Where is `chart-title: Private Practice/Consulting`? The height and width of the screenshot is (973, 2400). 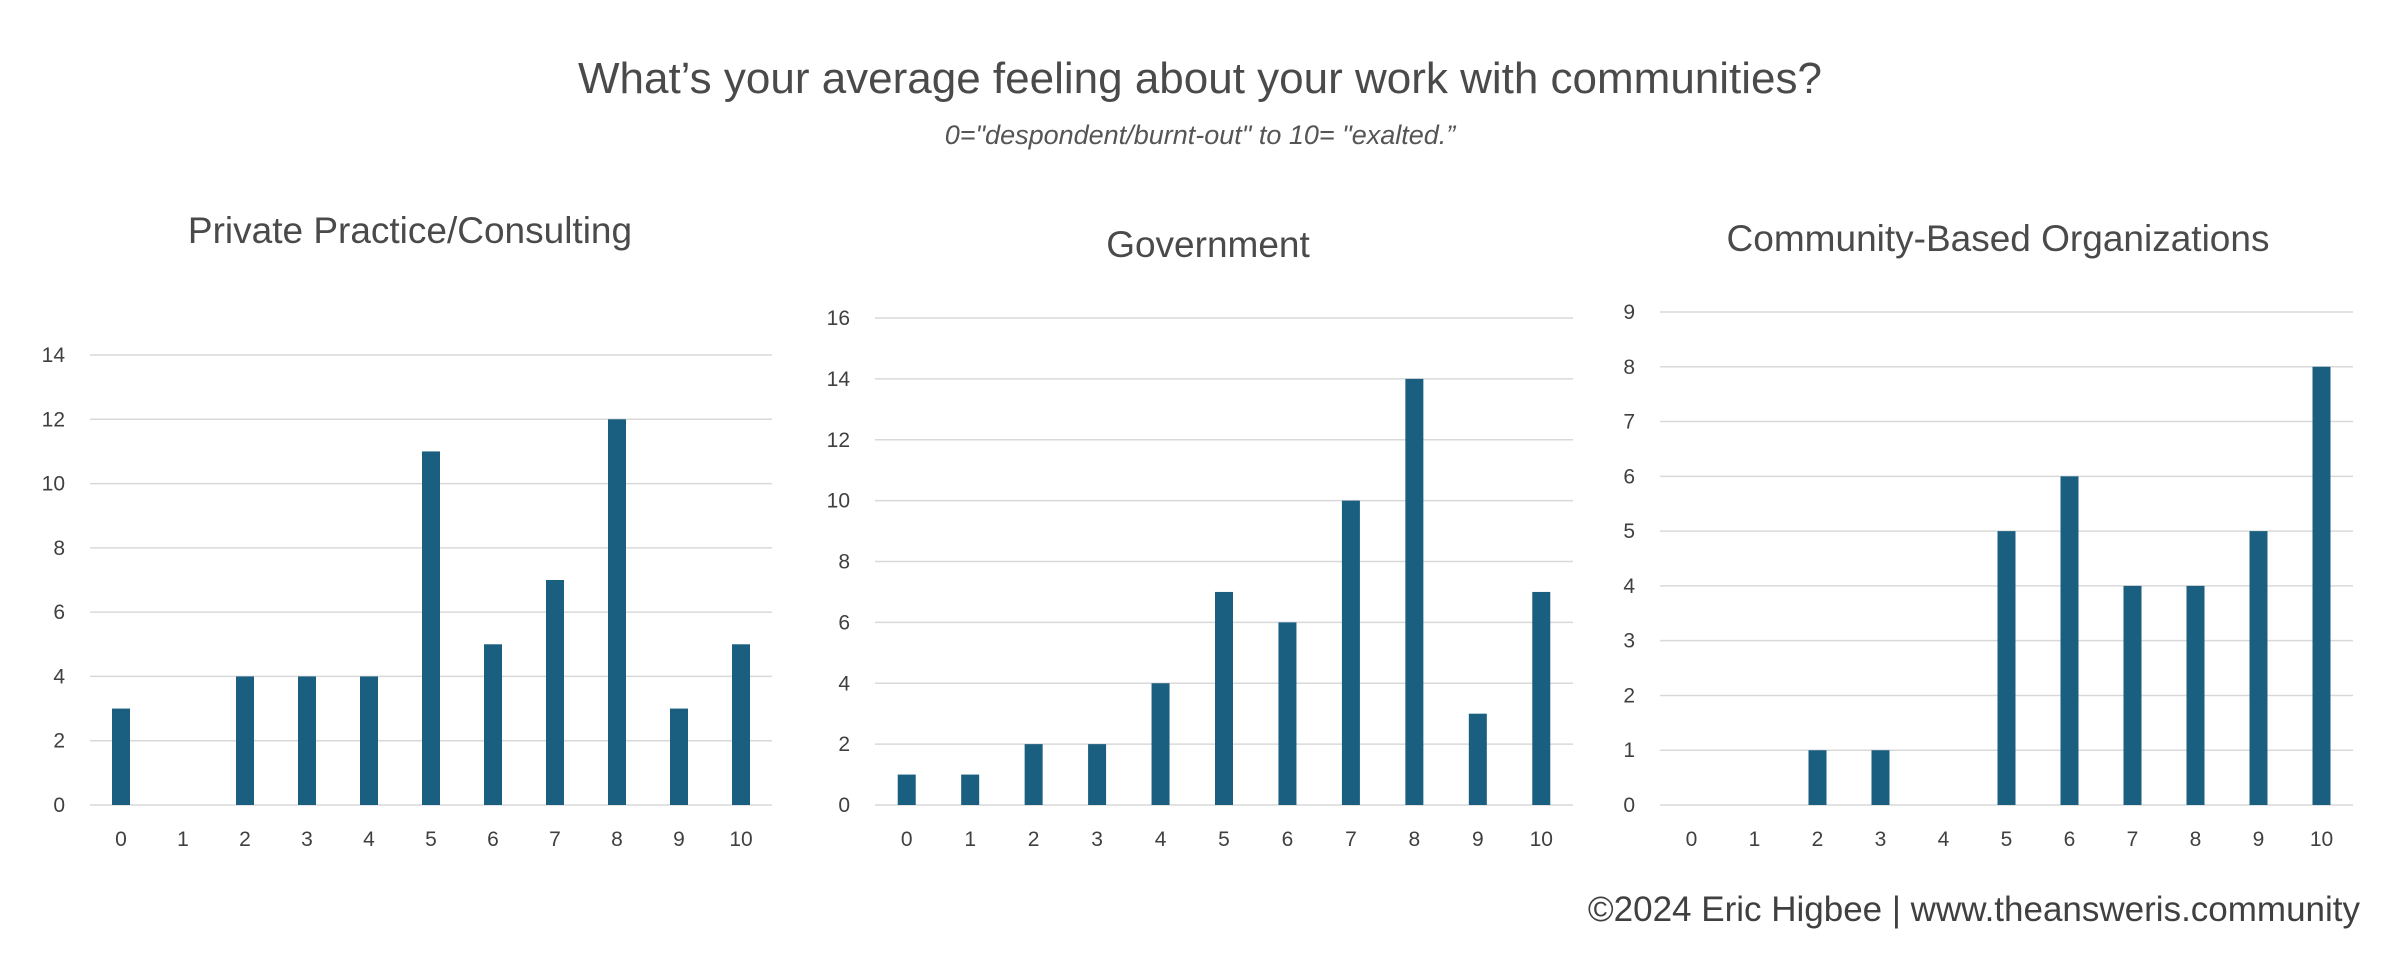
chart-title: Private Practice/Consulting is located at coordinates (410, 230).